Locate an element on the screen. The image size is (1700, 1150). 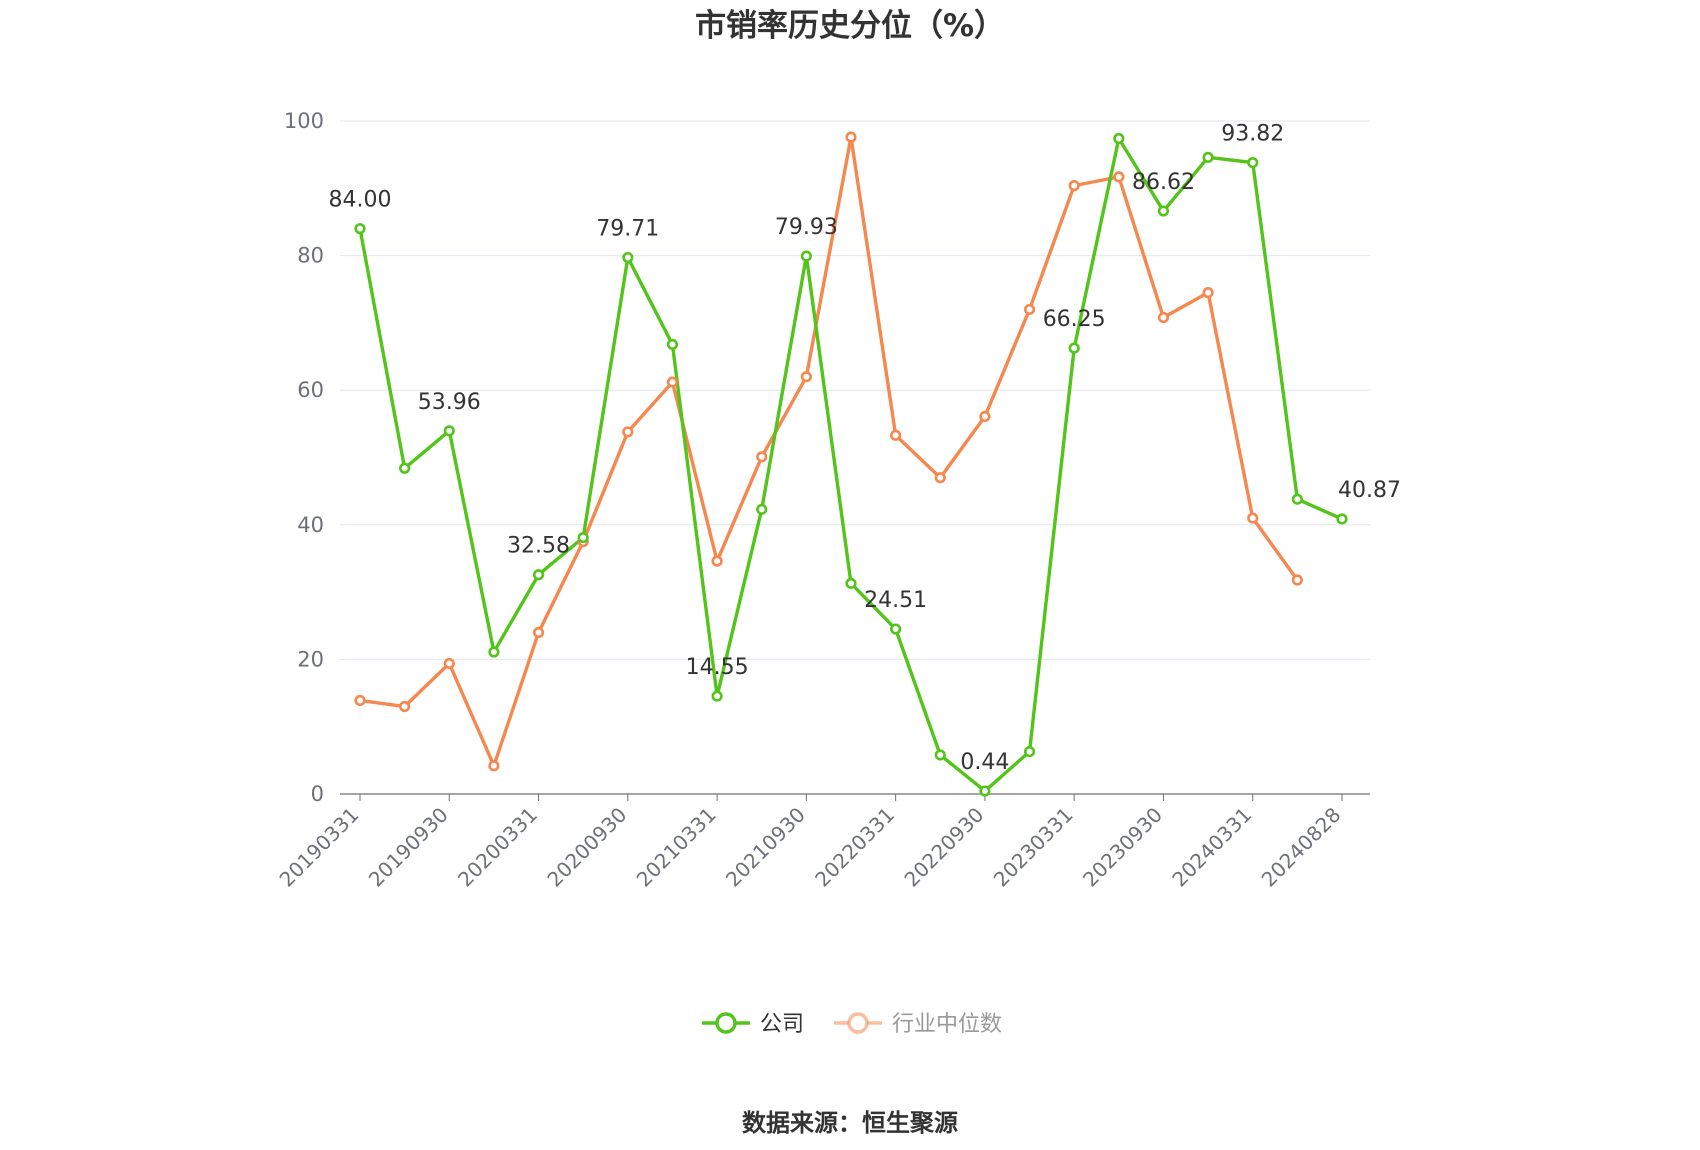
data-label: 40.87 is located at coordinates (1369, 490).